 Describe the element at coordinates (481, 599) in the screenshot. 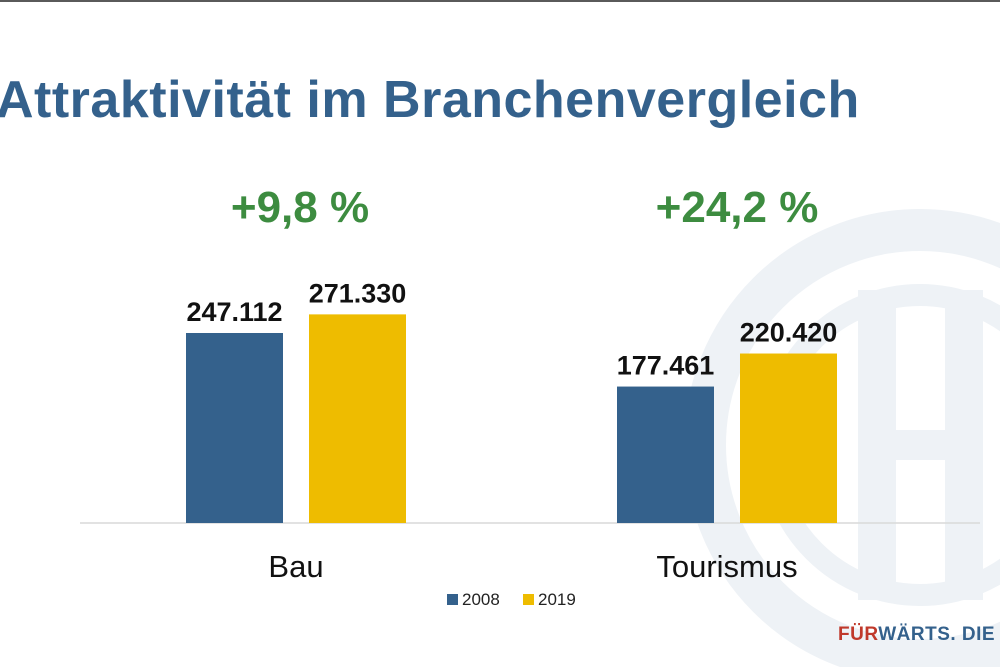

I see `legend-label-2008: 2008` at that location.